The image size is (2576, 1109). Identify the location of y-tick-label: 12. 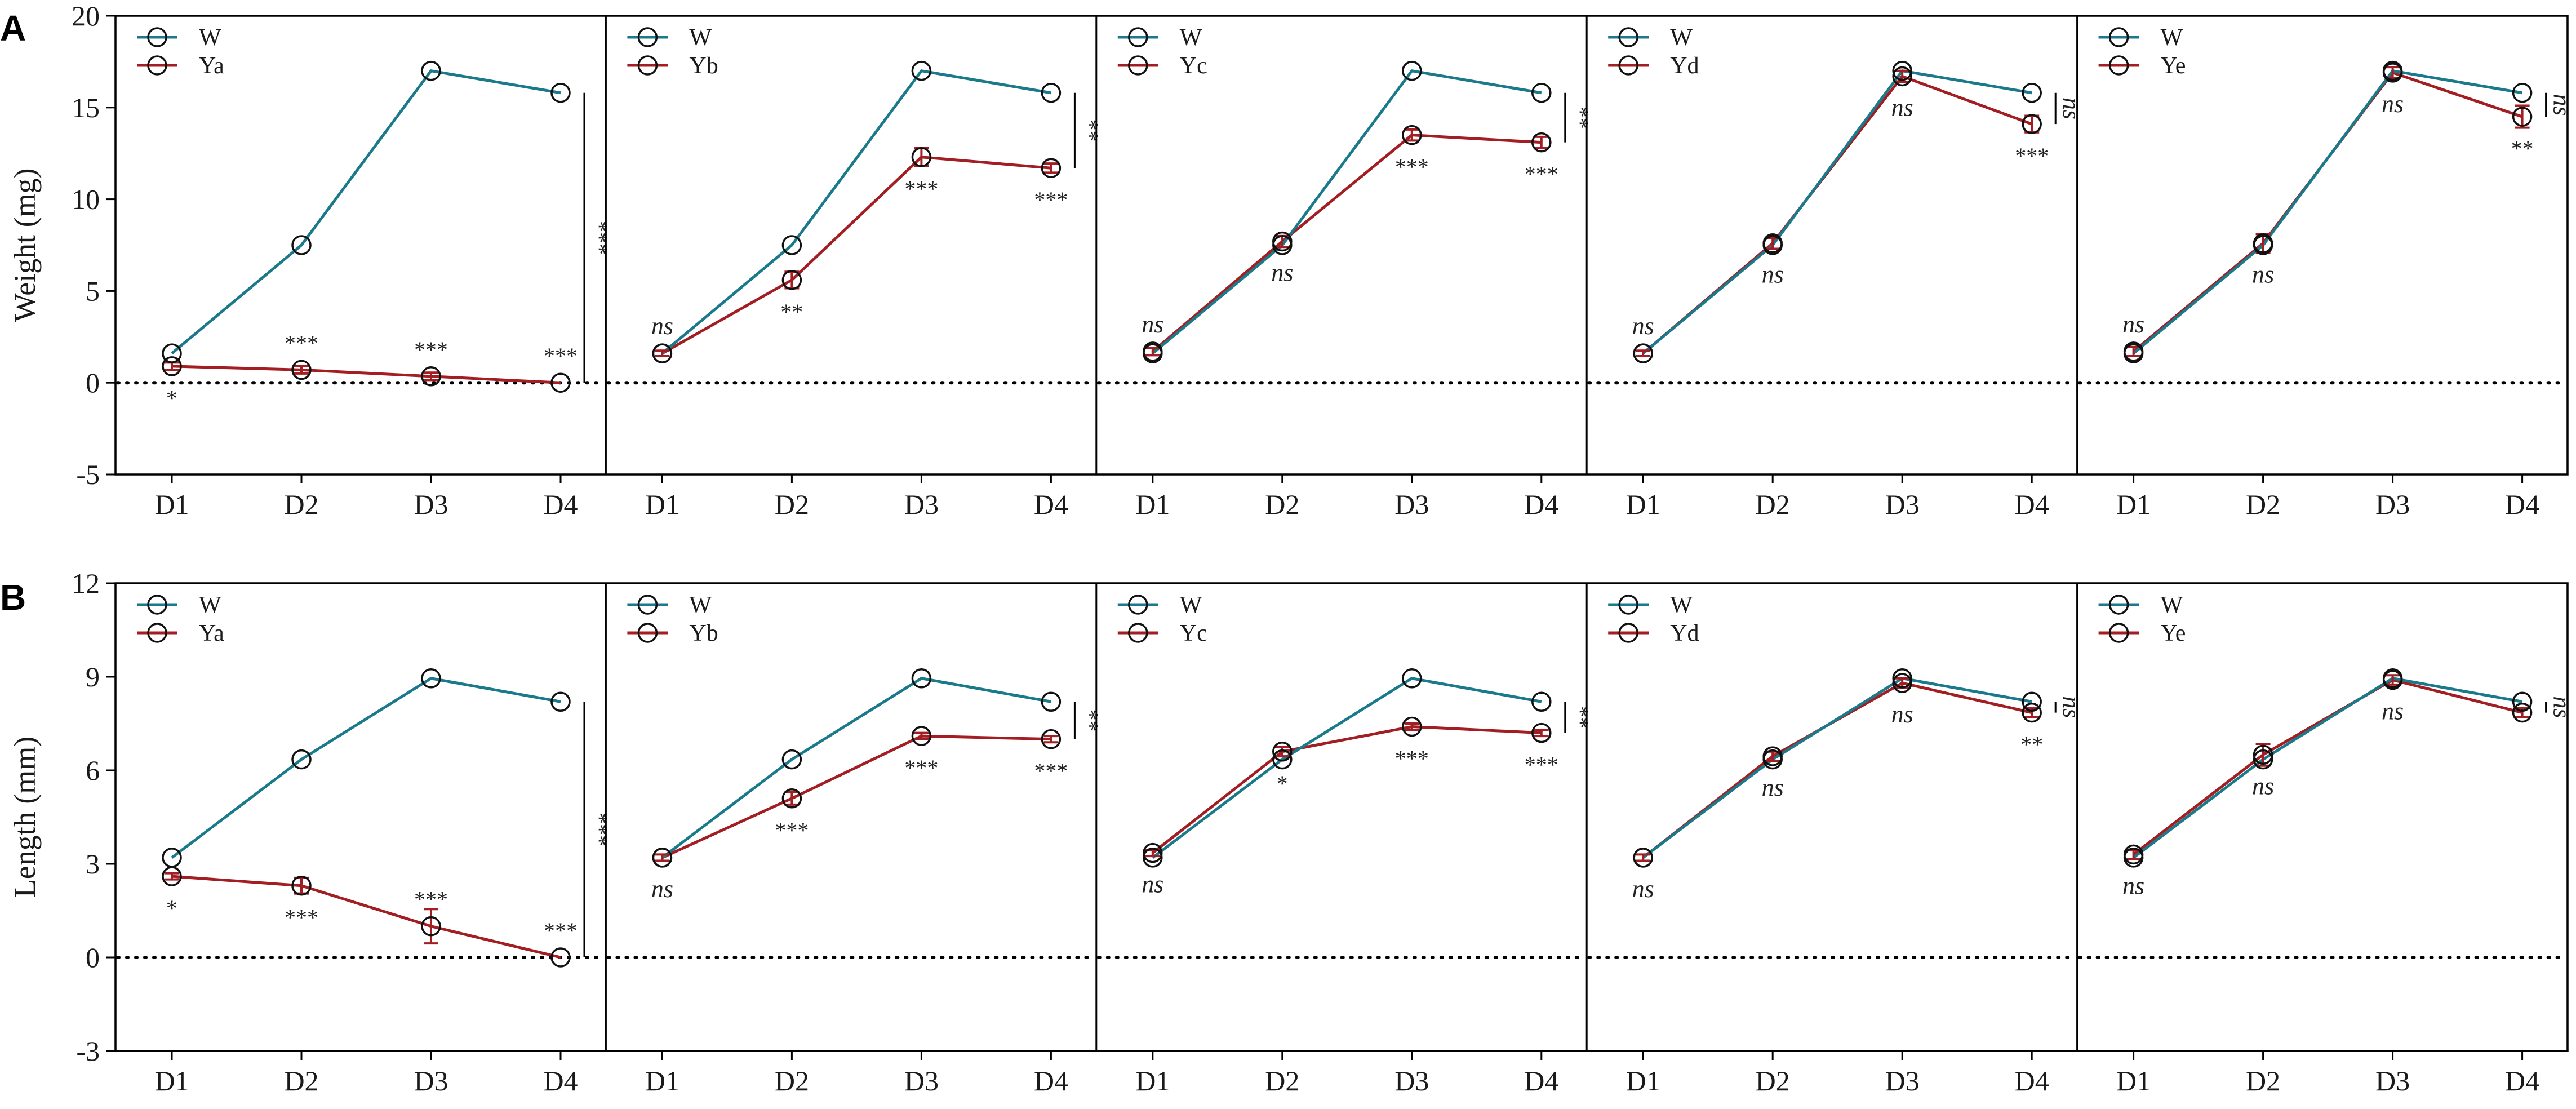
(86, 583).